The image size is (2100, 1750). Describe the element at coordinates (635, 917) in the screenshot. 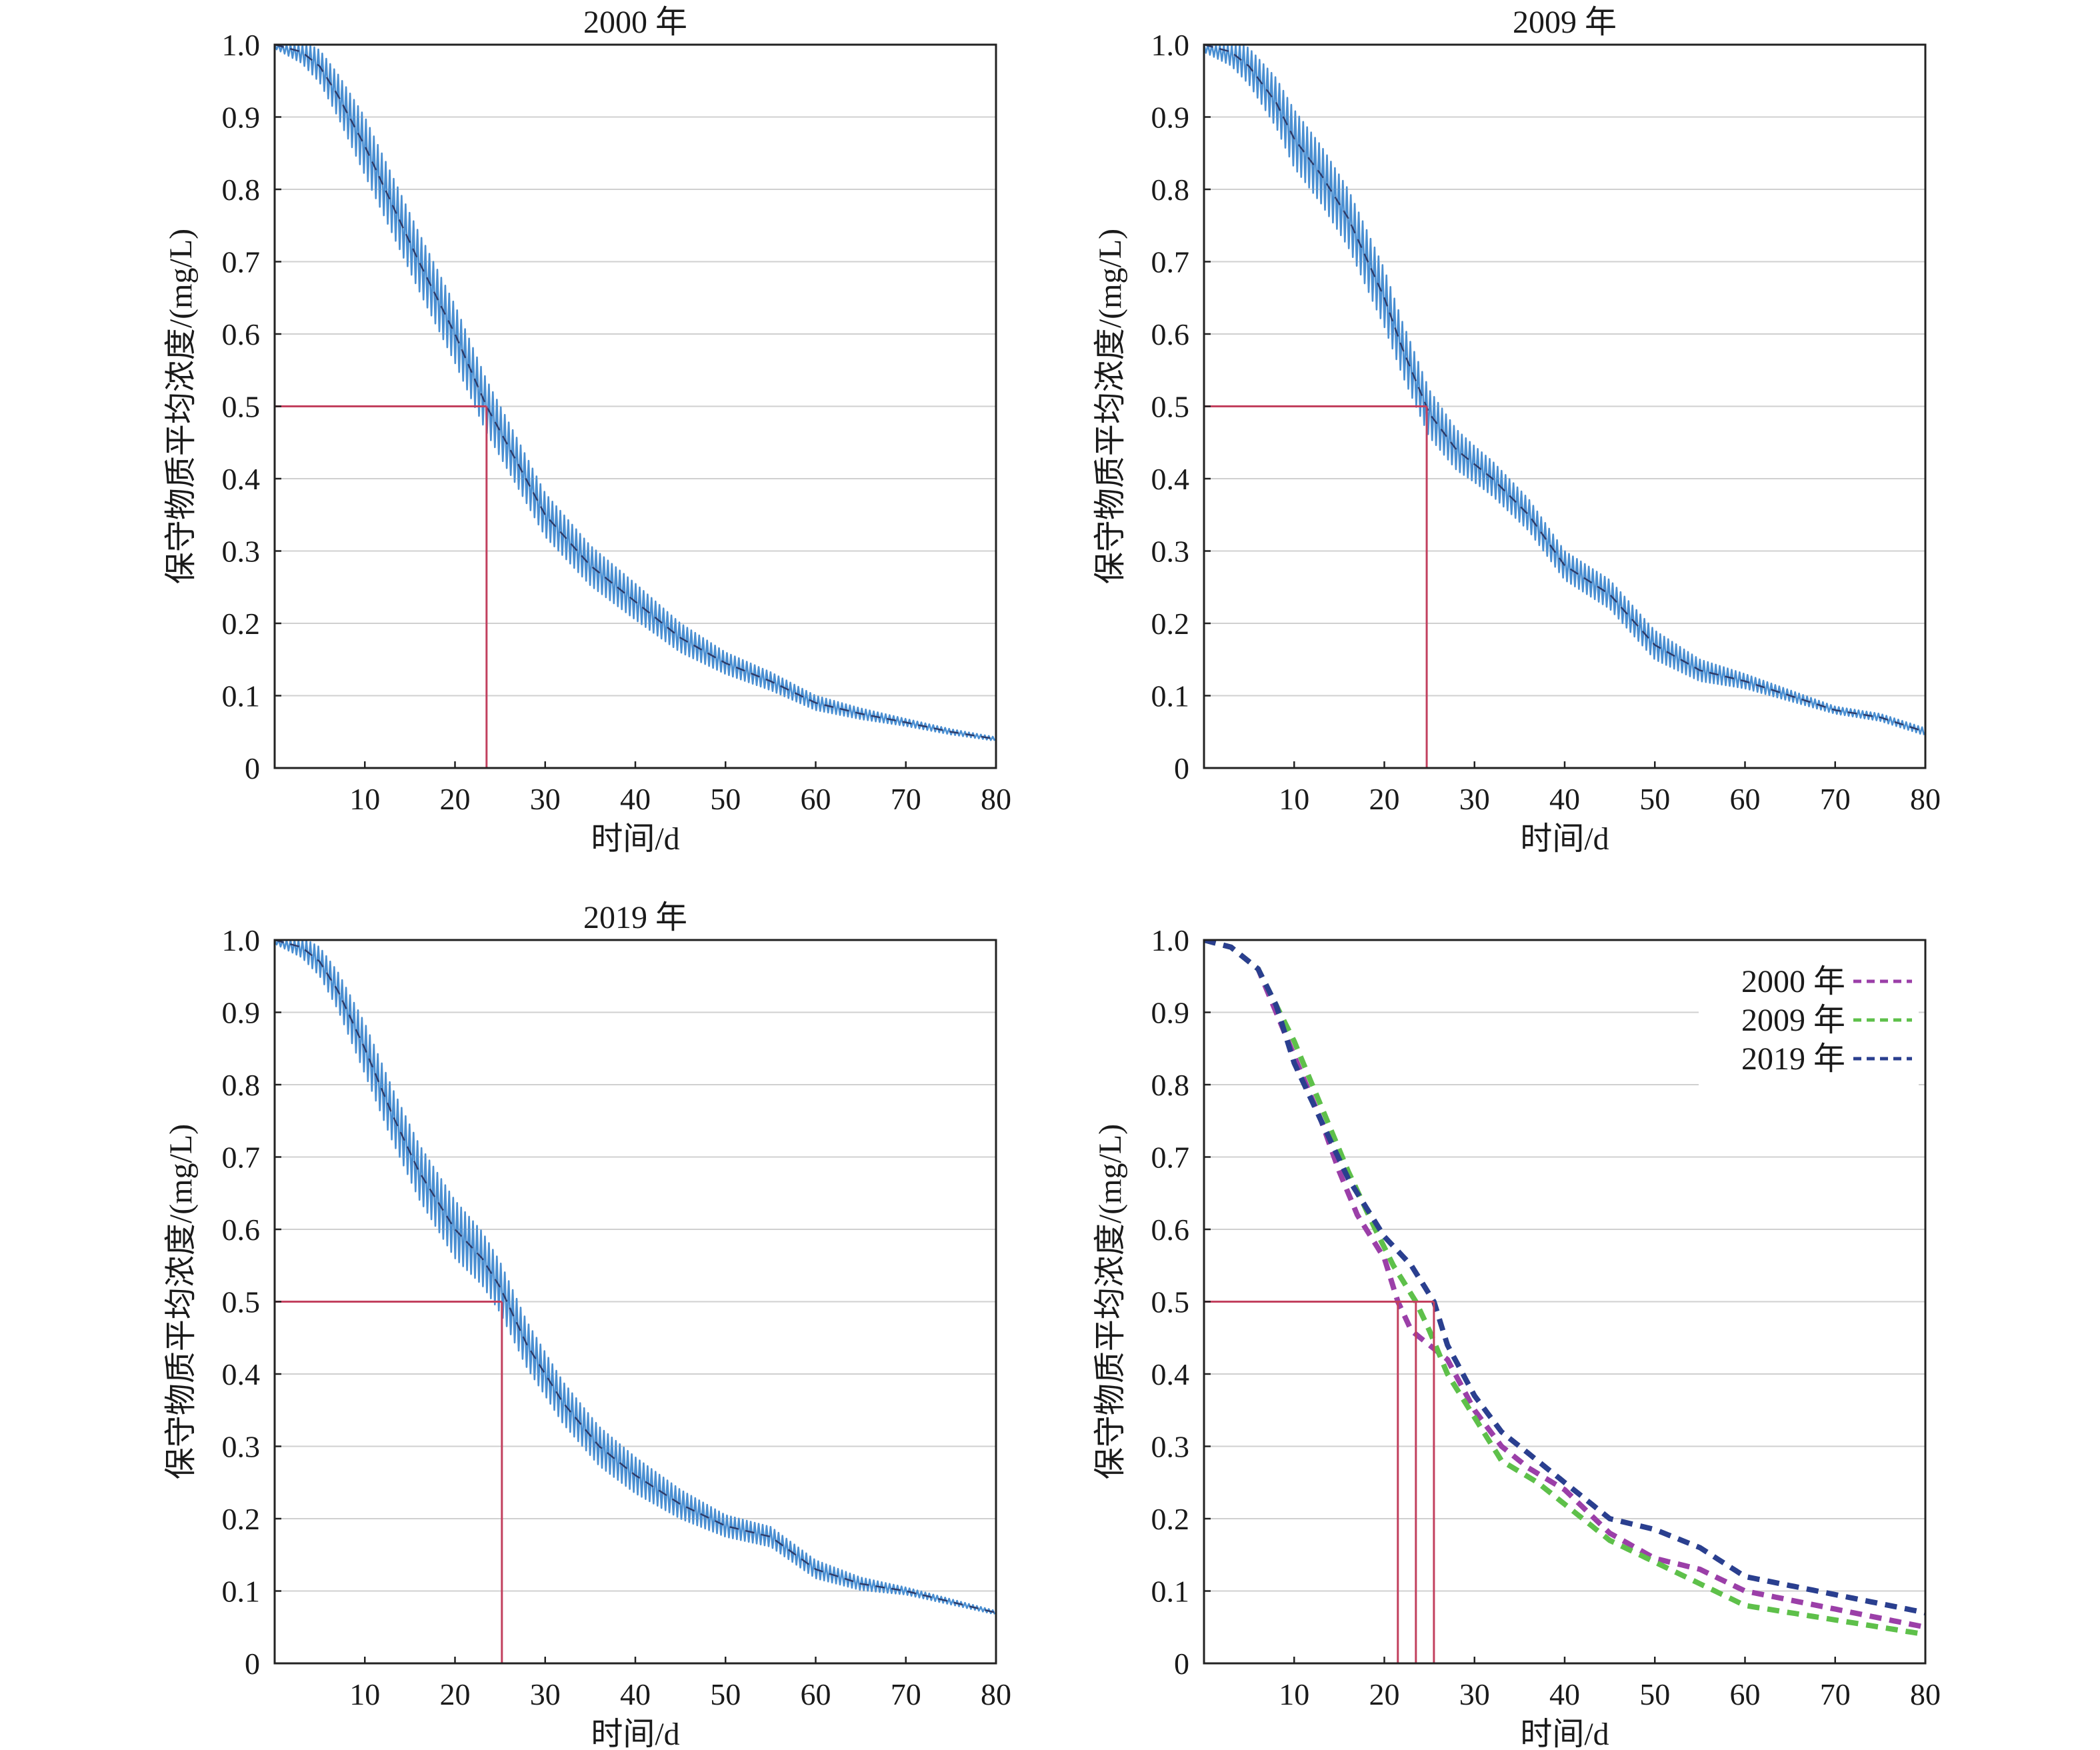

I see `chart-title: 2019 年` at that location.